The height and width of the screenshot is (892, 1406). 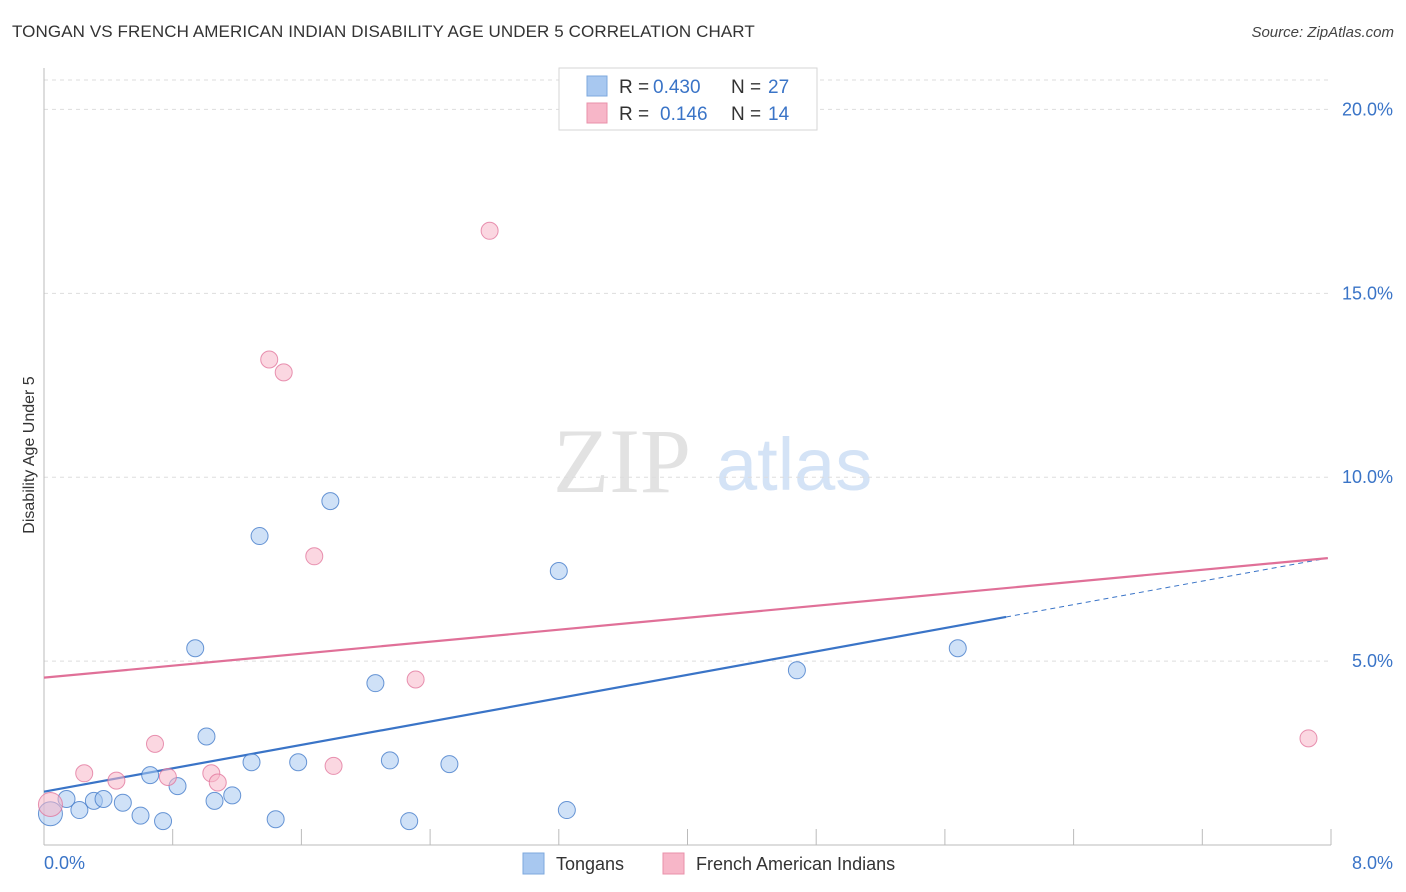 What do you see at coordinates (634, 114) in the screenshot?
I see `legend-r-label-2: R =` at bounding box center [634, 114].